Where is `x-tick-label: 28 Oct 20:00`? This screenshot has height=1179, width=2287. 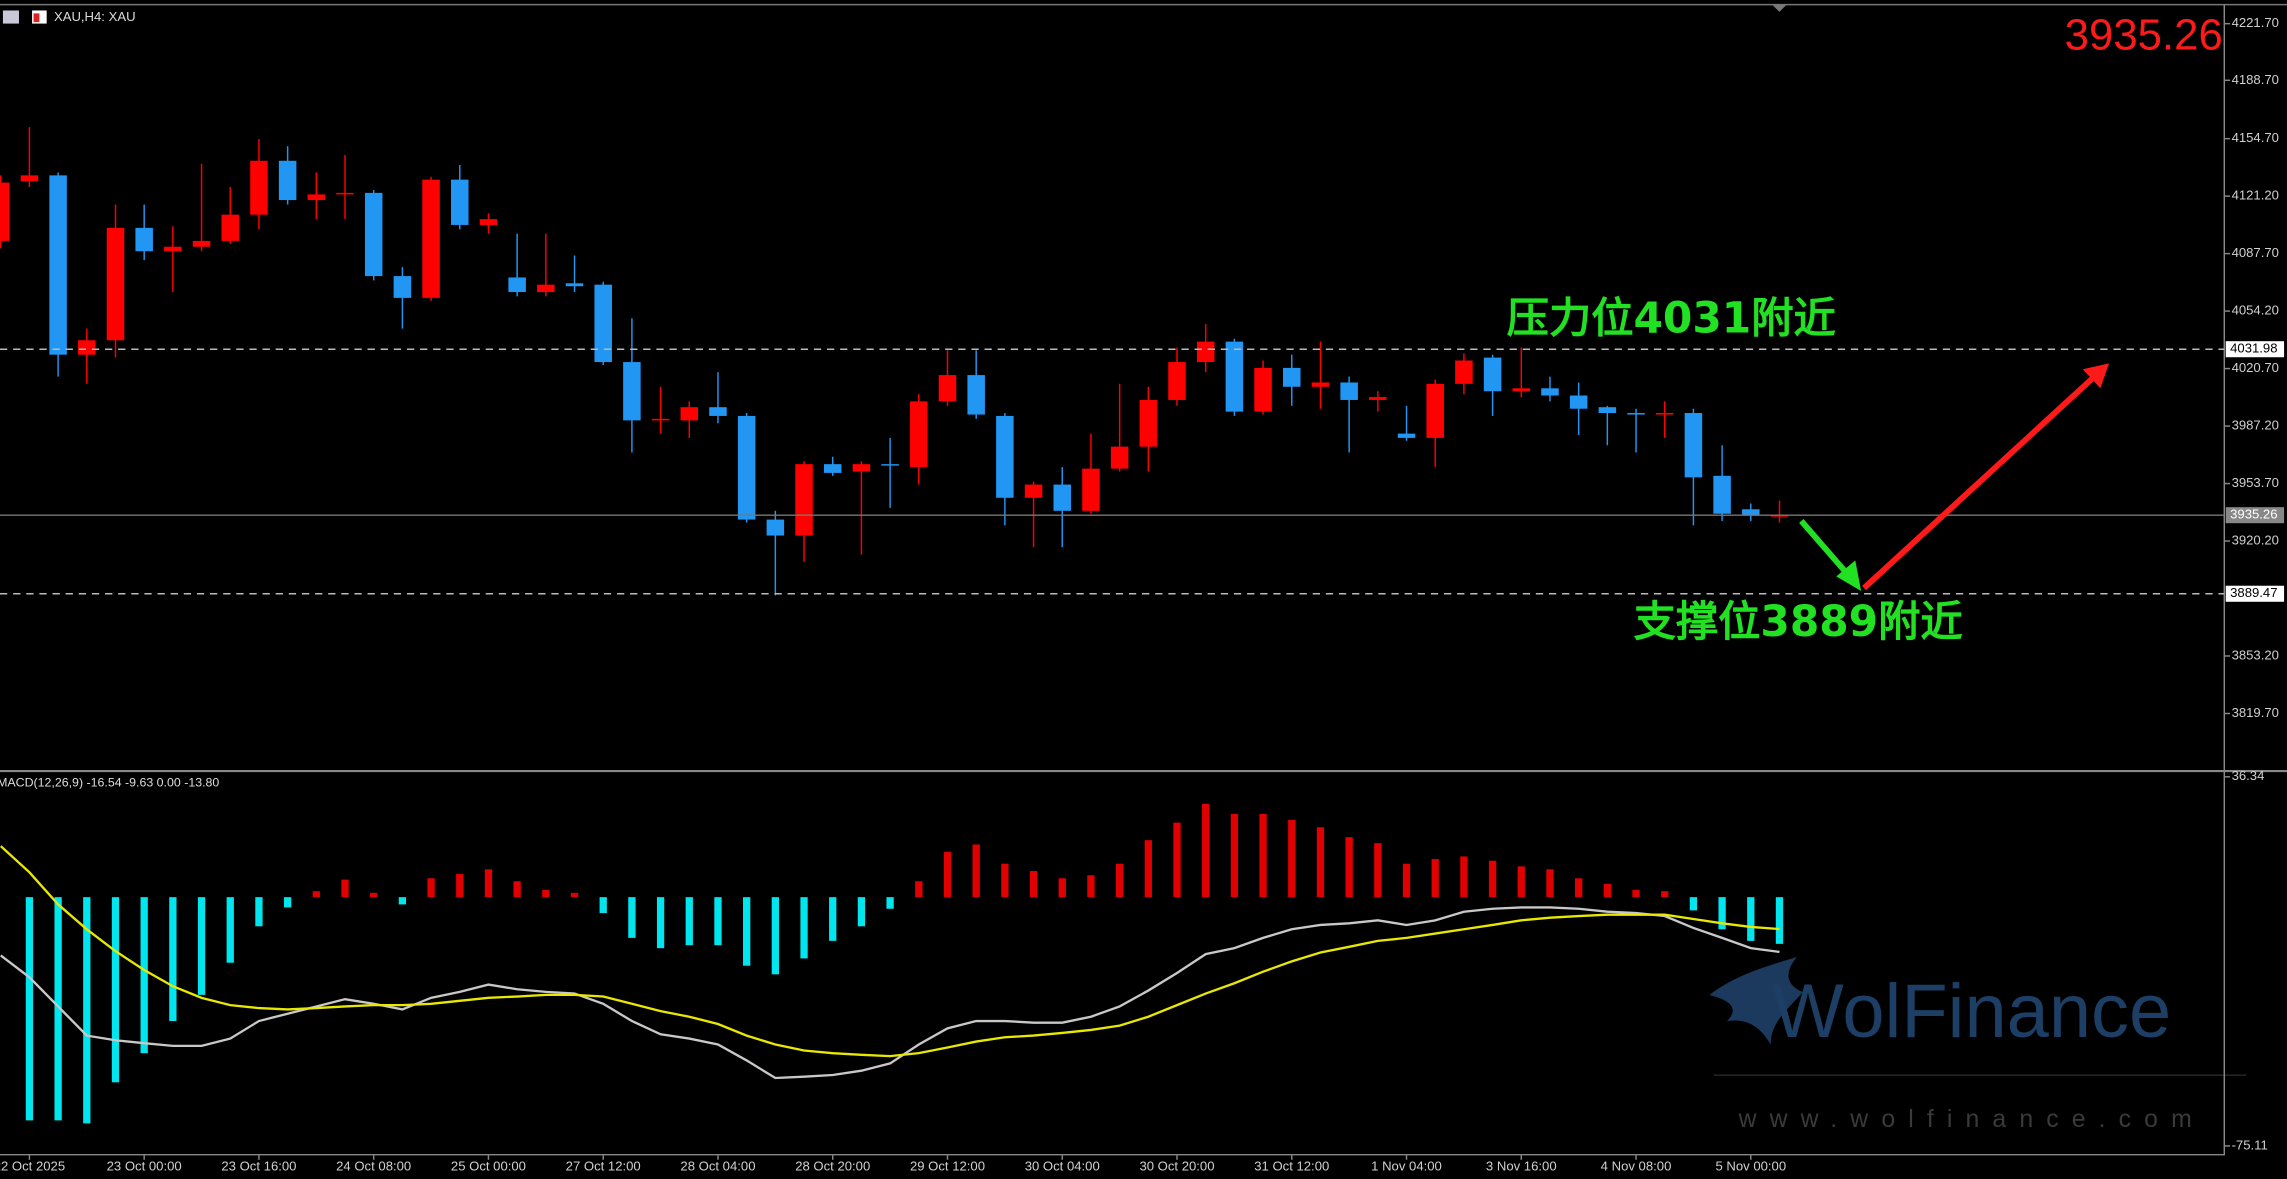 x-tick-label: 28 Oct 20:00 is located at coordinates (832, 1166).